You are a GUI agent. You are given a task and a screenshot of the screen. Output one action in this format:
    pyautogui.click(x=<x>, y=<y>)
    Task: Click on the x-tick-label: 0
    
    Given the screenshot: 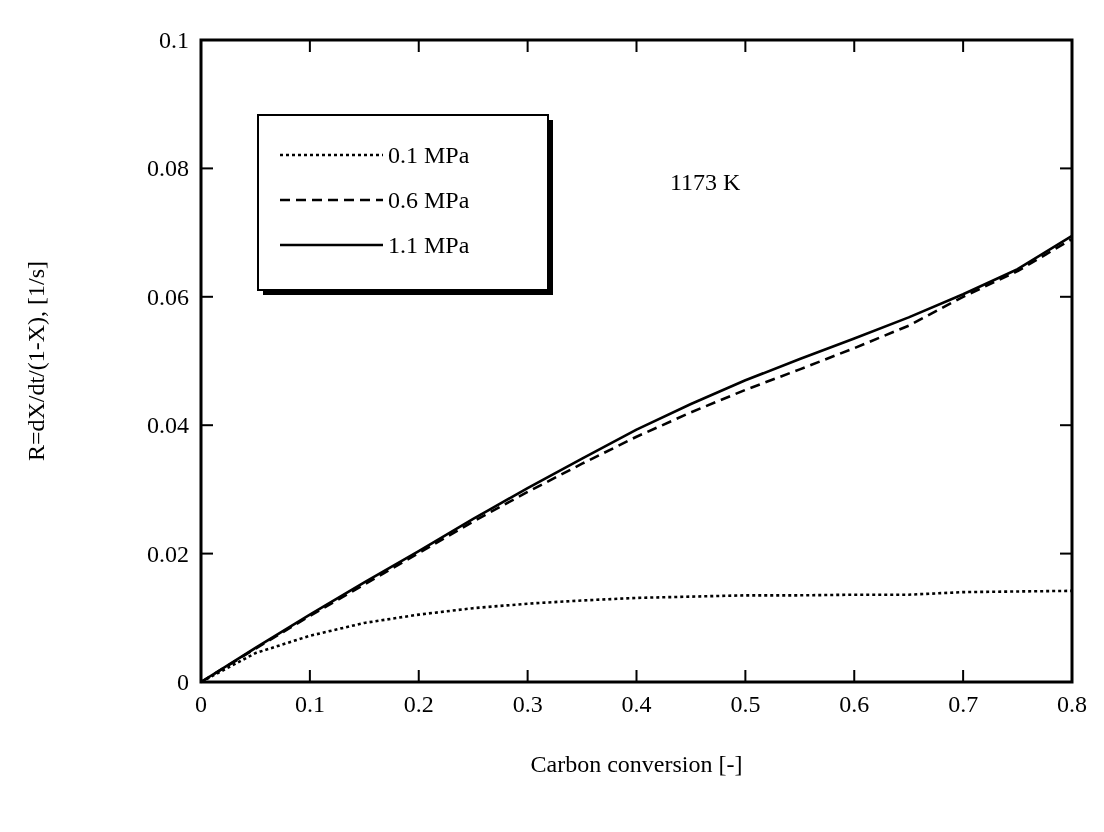 What is the action you would take?
    pyautogui.click(x=201, y=704)
    